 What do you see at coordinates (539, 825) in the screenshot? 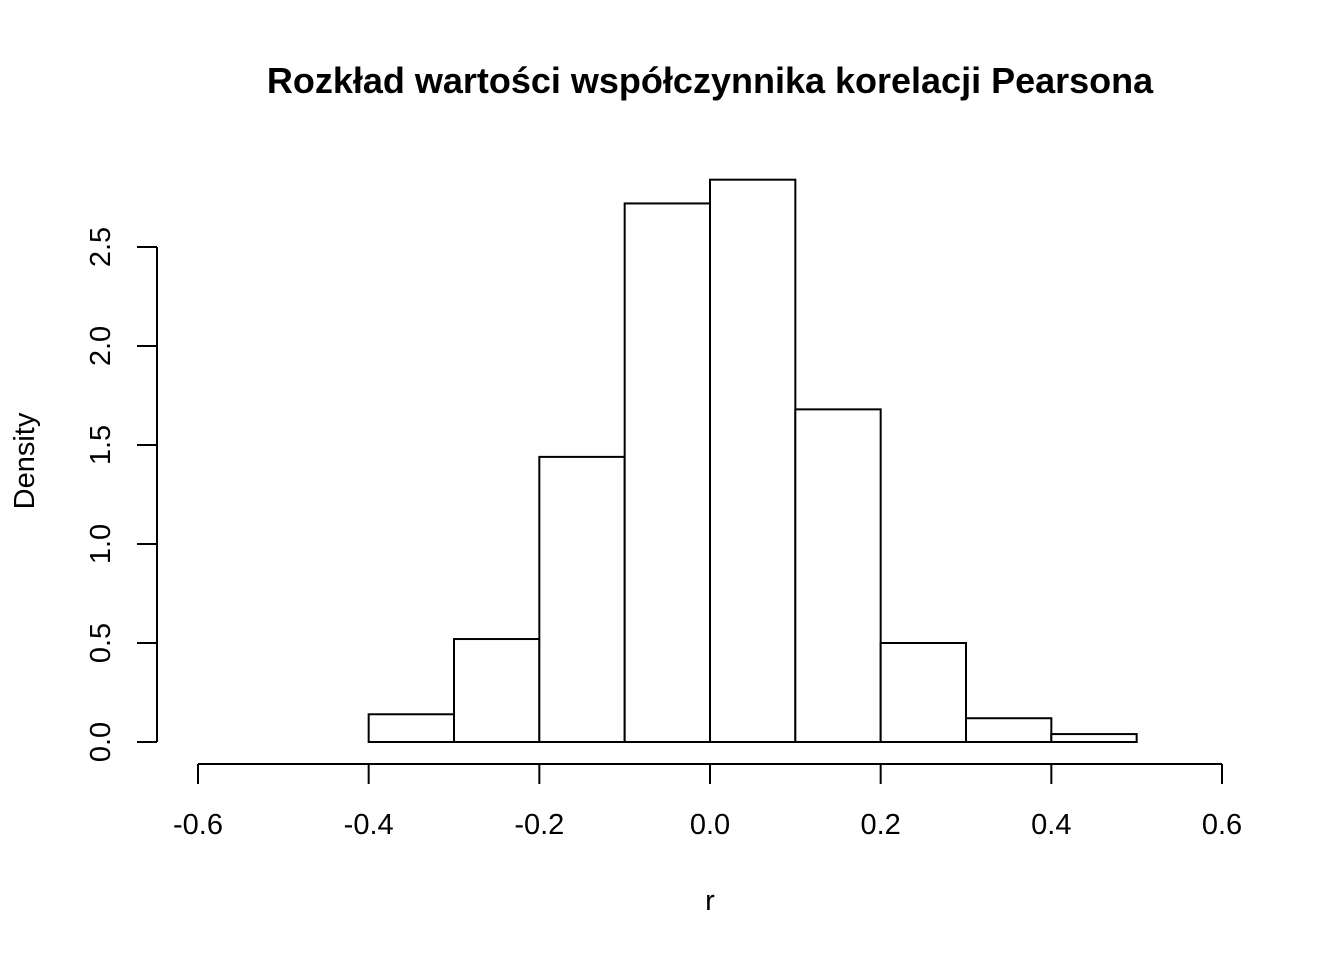
I see `x-tick-label: -0.2` at bounding box center [539, 825].